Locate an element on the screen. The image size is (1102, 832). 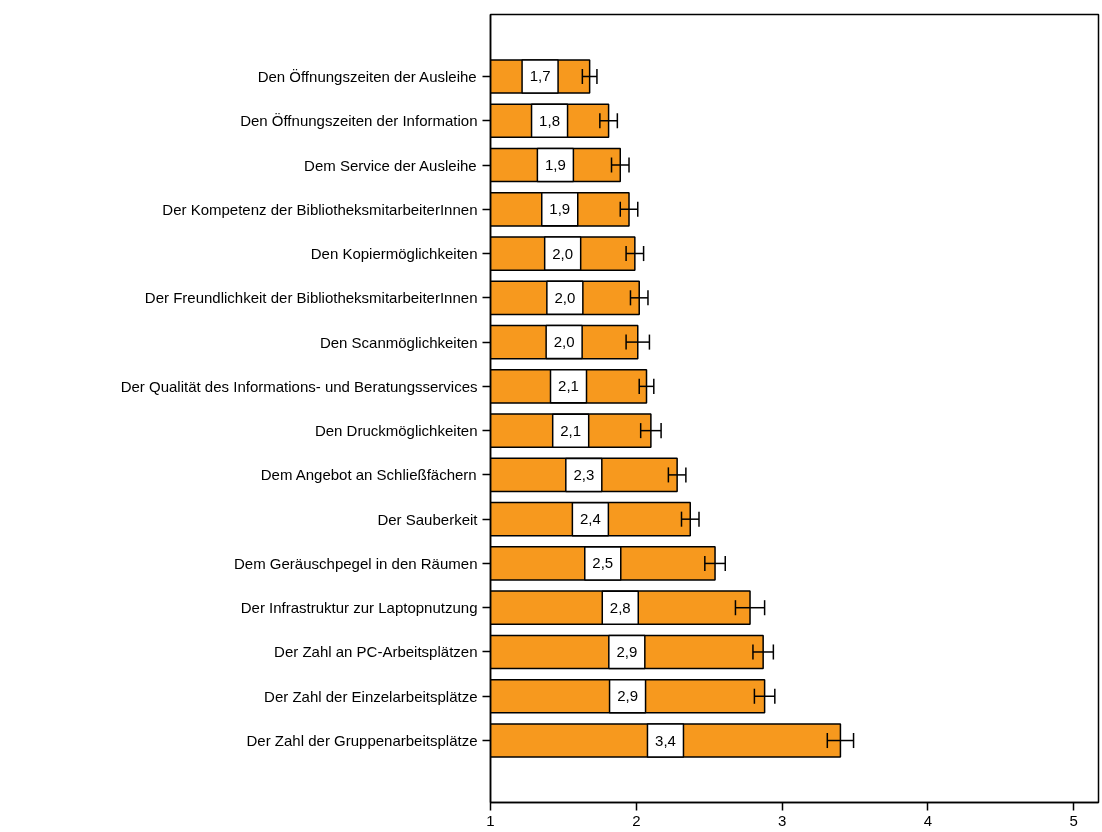
y-tick-label: Der Infrastruktur zur Laptopnutzung is located at coordinates (359, 608).